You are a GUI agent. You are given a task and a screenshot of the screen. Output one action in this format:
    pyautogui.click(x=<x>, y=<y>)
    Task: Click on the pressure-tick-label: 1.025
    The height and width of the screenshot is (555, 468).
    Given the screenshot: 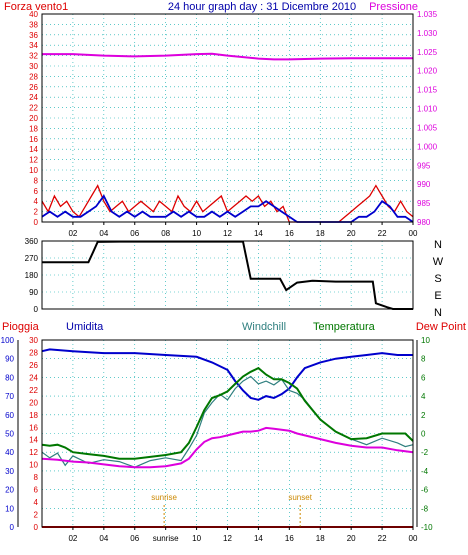 What is the action you would take?
    pyautogui.click(x=427, y=52)
    